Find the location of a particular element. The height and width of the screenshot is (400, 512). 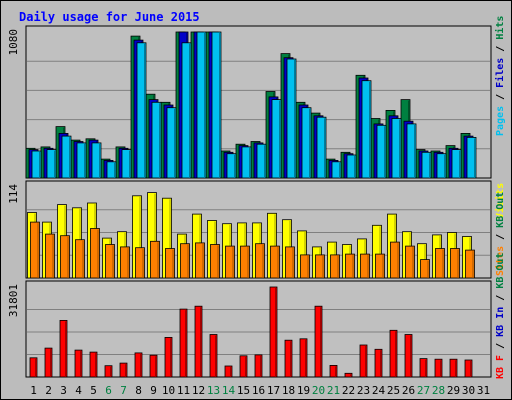

legend-entry: Files is located at coordinates (500, 73).